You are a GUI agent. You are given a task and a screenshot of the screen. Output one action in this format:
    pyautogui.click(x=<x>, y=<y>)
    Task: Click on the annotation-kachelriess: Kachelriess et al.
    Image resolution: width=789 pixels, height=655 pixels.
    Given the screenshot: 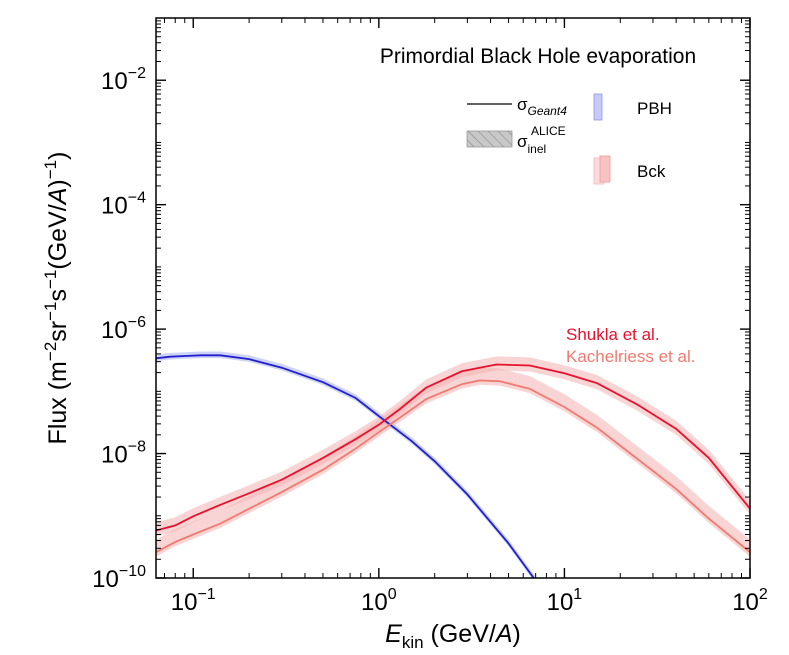 What is the action you would take?
    pyautogui.click(x=630, y=356)
    